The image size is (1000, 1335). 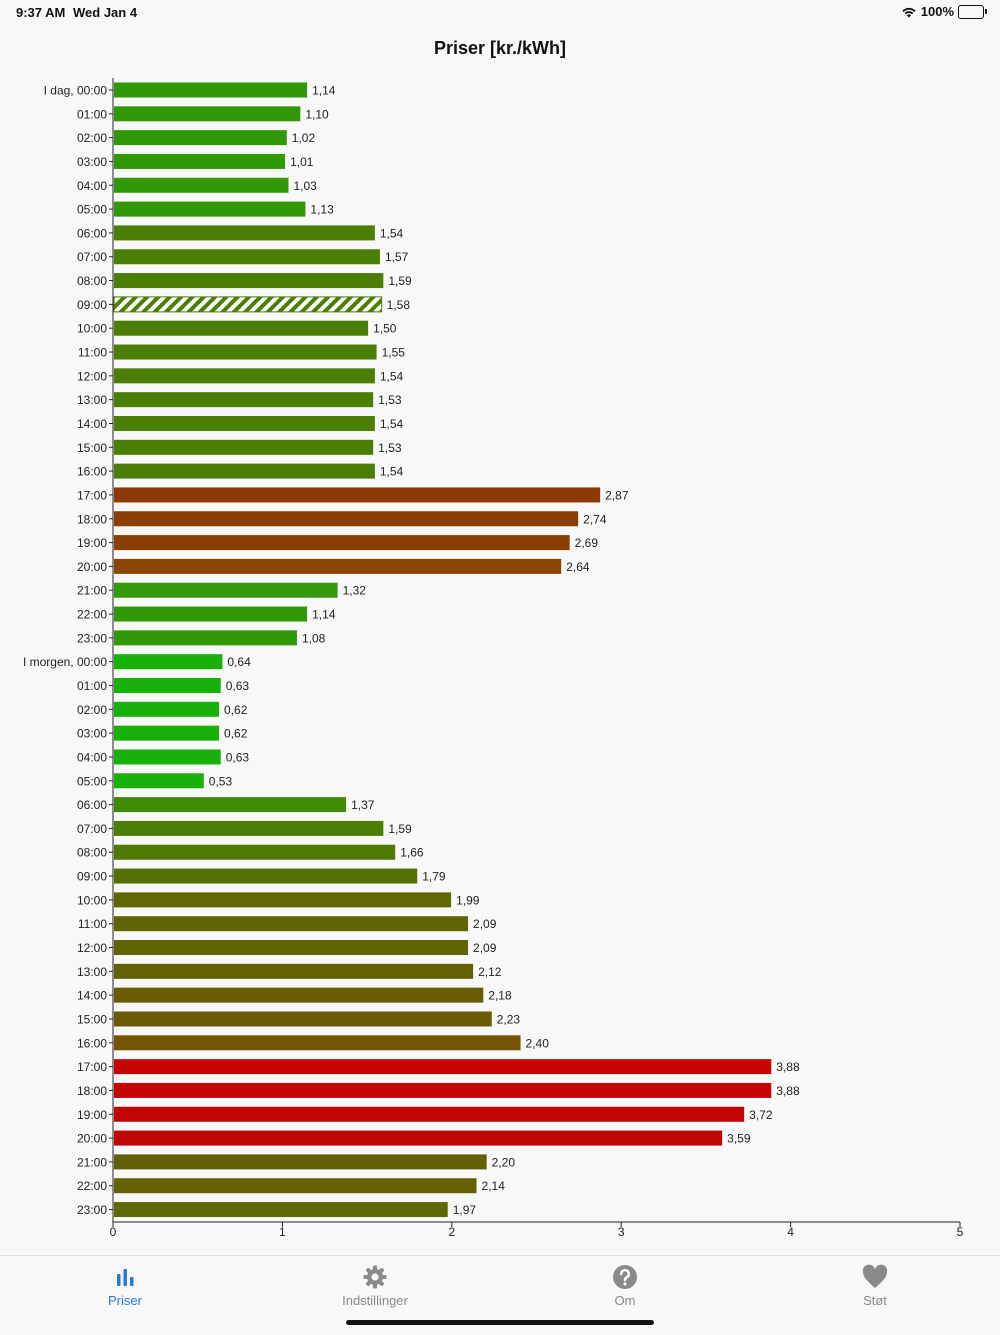 I want to click on x-tick-label: 3, so click(x=621, y=1232).